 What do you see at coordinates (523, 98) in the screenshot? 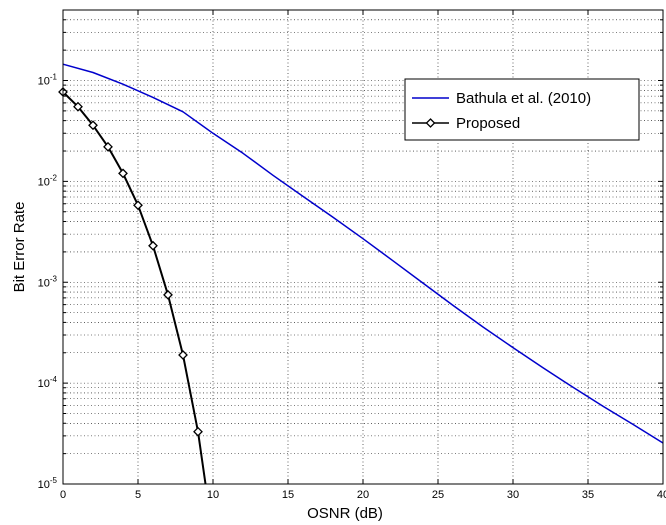
I see `legend-label-bathula: Bathula et al. (2010)` at bounding box center [523, 98].